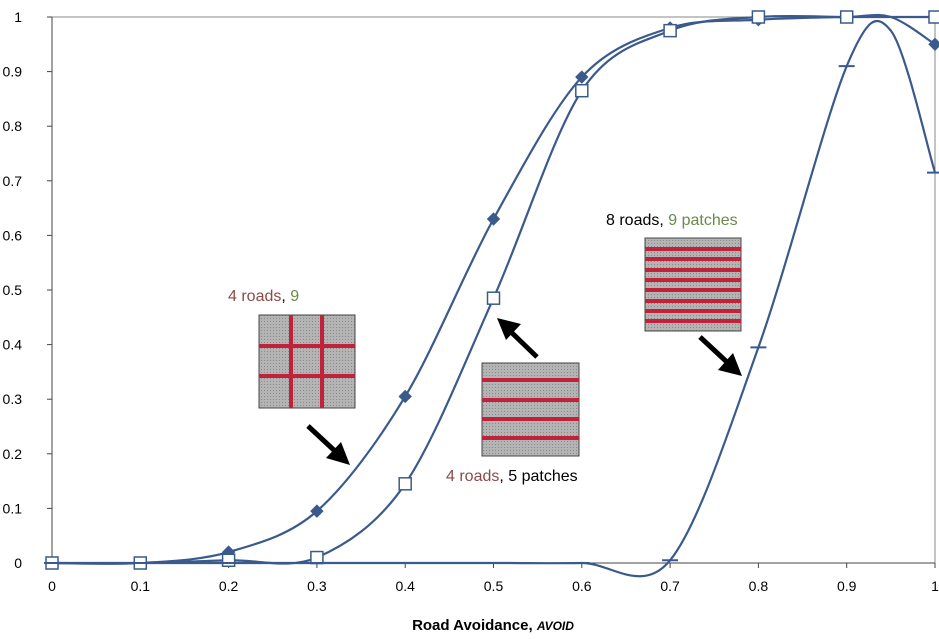  What do you see at coordinates (294, 296) in the screenshot?
I see `annotation-part: 9` at bounding box center [294, 296].